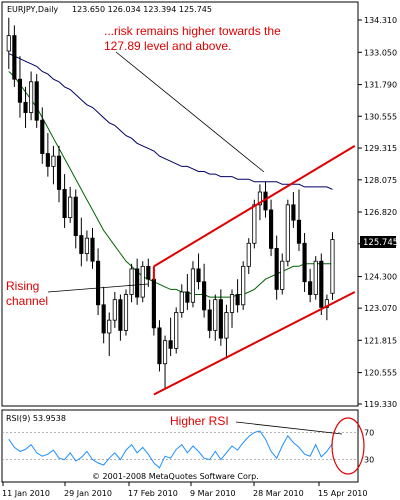 This screenshot has width=400, height=500. What do you see at coordinates (213, 493) in the screenshot?
I see `date-tick-label: 9 Mar 2010` at bounding box center [213, 493].